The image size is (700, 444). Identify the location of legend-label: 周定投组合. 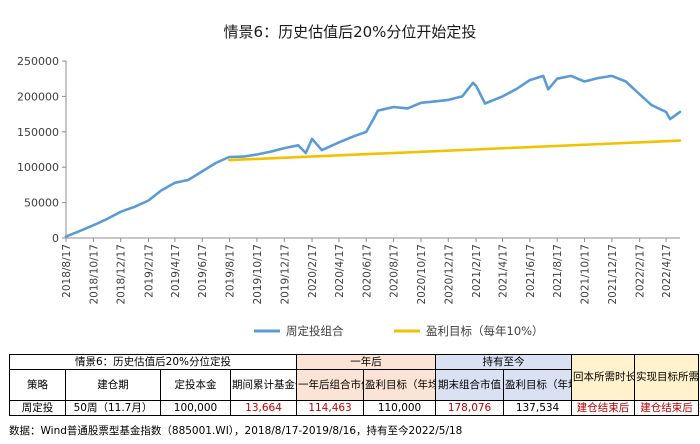
(315, 331).